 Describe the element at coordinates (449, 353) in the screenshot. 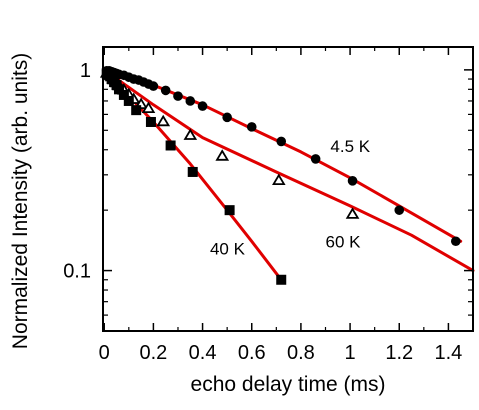

I see `x-tick-label: 1.4` at that location.